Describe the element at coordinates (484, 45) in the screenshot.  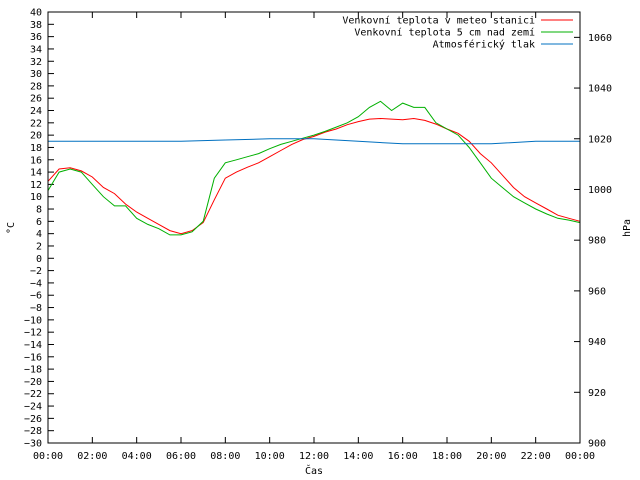
I see `legend-label: Atmosférický tlak` at that location.